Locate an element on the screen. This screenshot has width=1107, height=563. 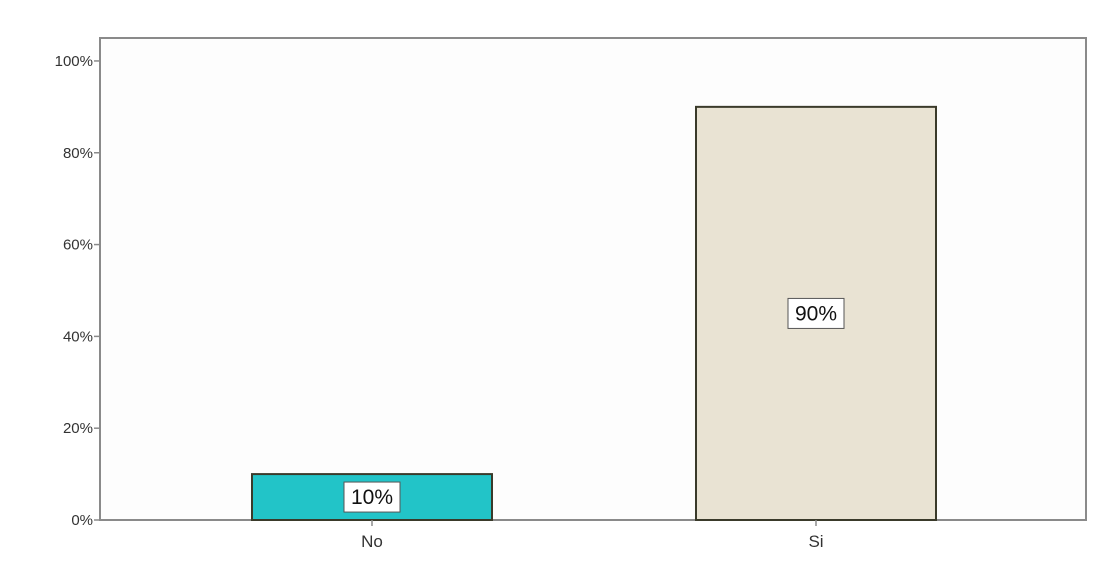
x-category-label-si: Si is located at coordinates (815, 541).